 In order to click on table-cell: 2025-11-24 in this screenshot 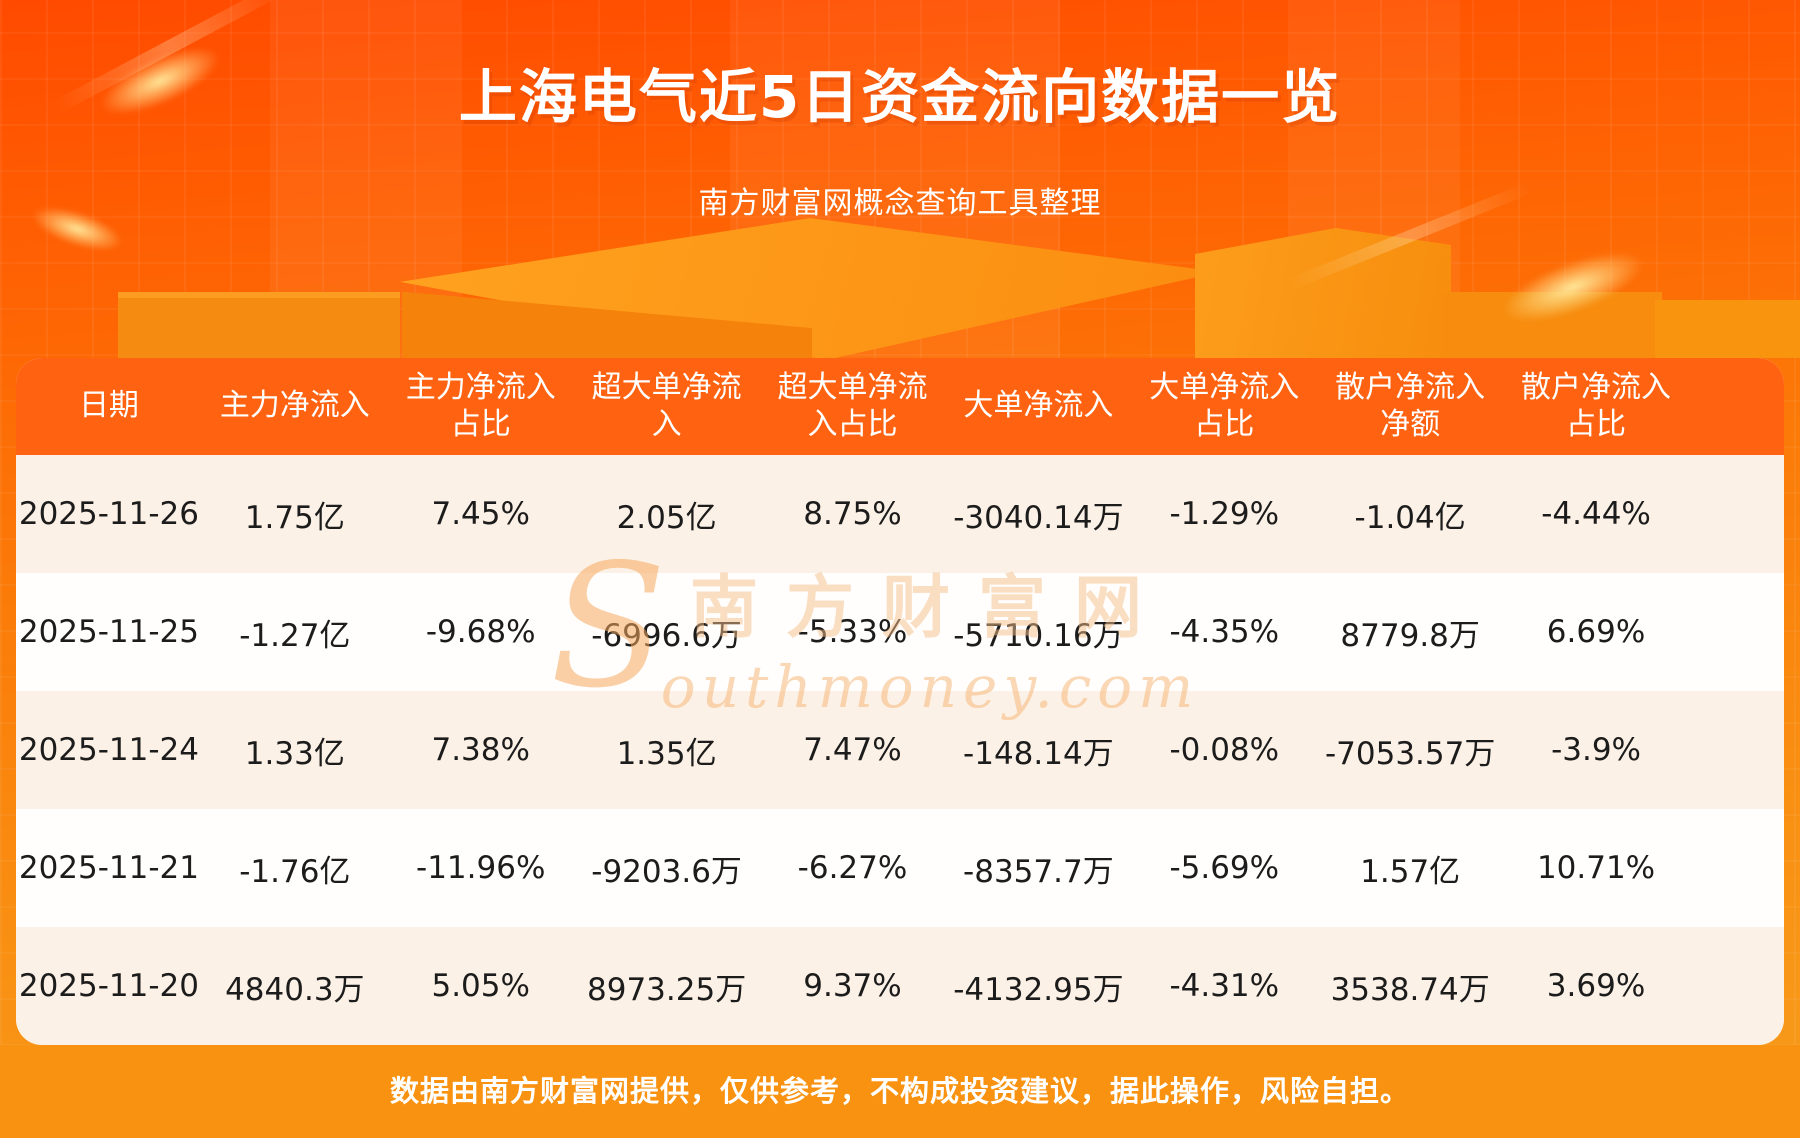, I will do `click(109, 750)`.